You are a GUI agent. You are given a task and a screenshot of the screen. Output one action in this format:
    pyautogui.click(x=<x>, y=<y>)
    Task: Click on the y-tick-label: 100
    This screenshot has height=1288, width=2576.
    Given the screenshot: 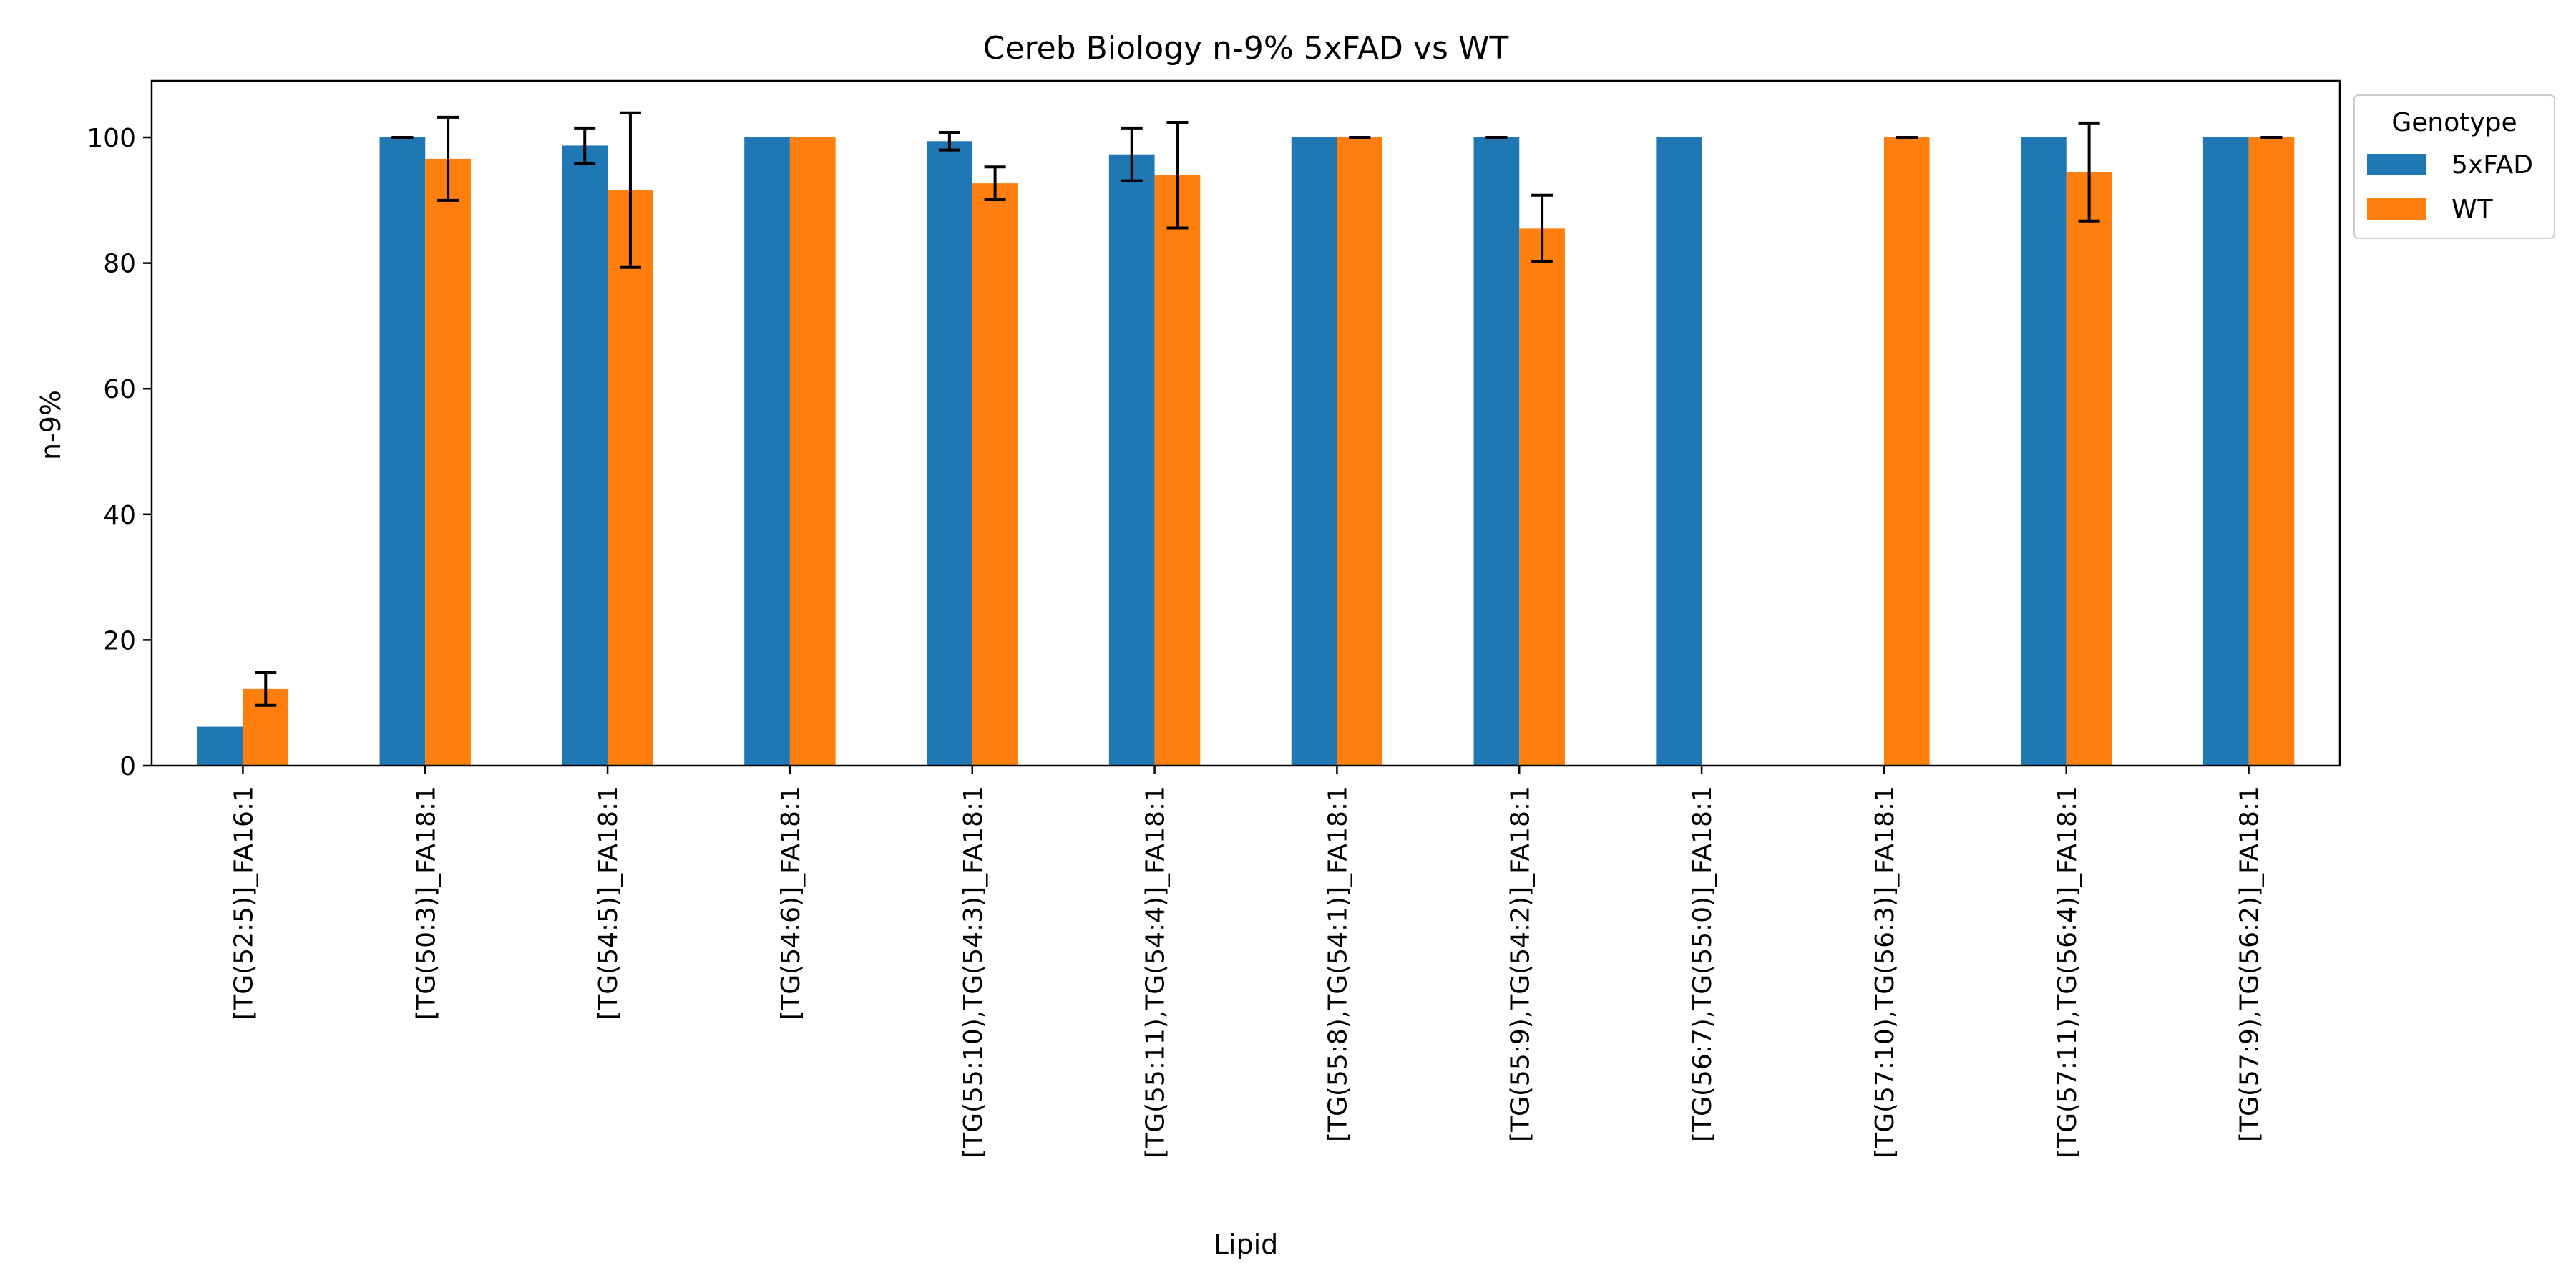 What is the action you would take?
    pyautogui.click(x=111, y=138)
    